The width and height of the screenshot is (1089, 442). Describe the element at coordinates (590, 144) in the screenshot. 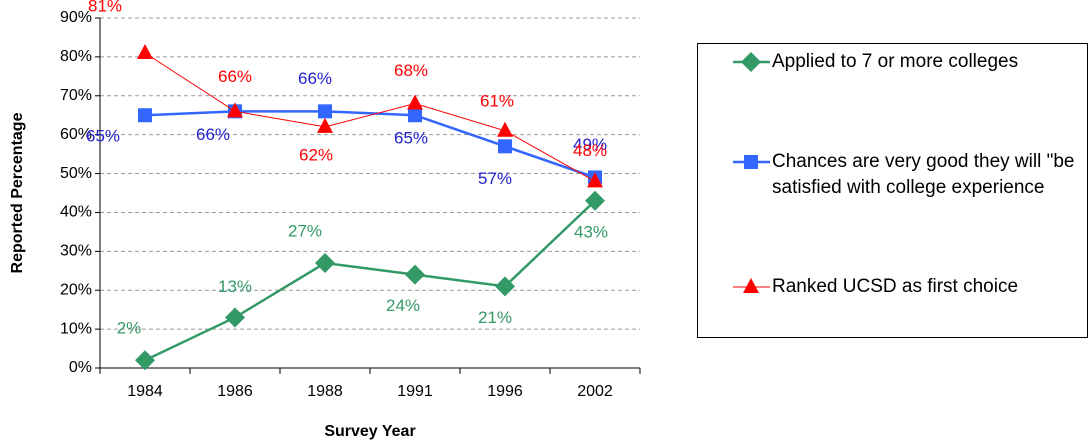

I see `data-label: 49%` at that location.